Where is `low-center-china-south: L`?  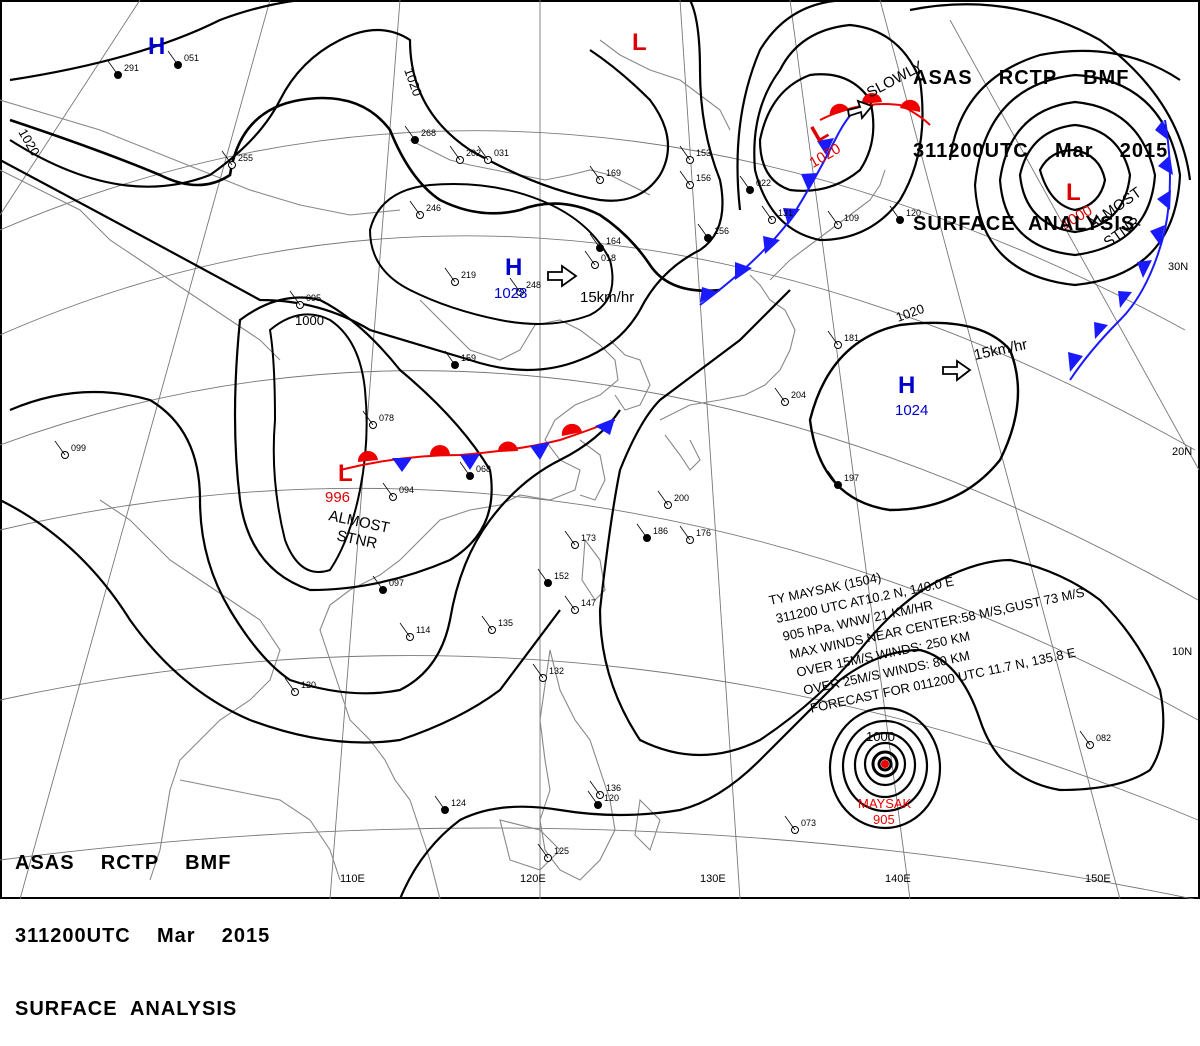
low-center-china-south: L is located at coordinates (345, 473).